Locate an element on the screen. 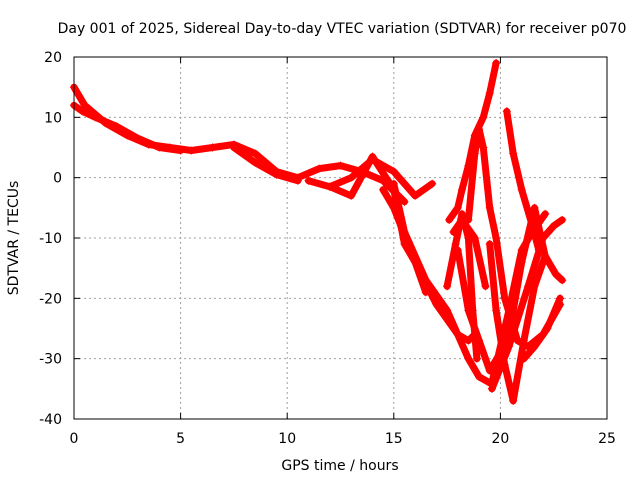  y-tick-label: -30 is located at coordinates (50, 360).